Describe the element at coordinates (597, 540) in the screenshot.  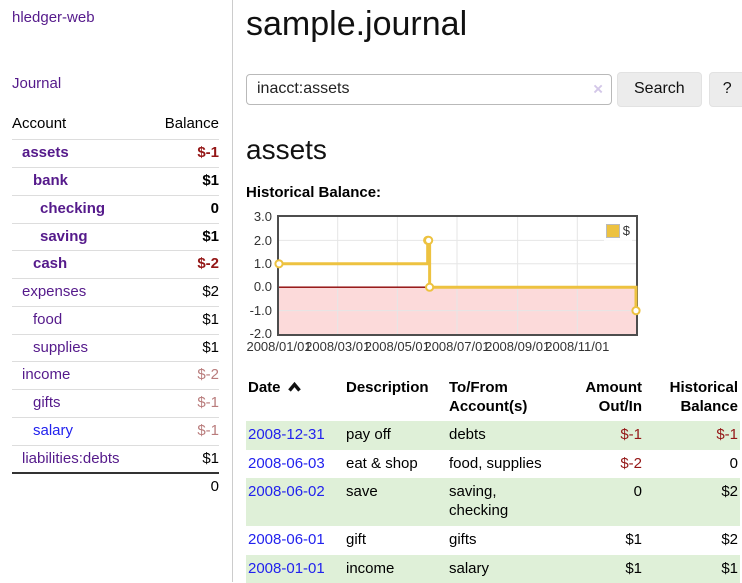
I see `transaction-amount: $1` at that location.